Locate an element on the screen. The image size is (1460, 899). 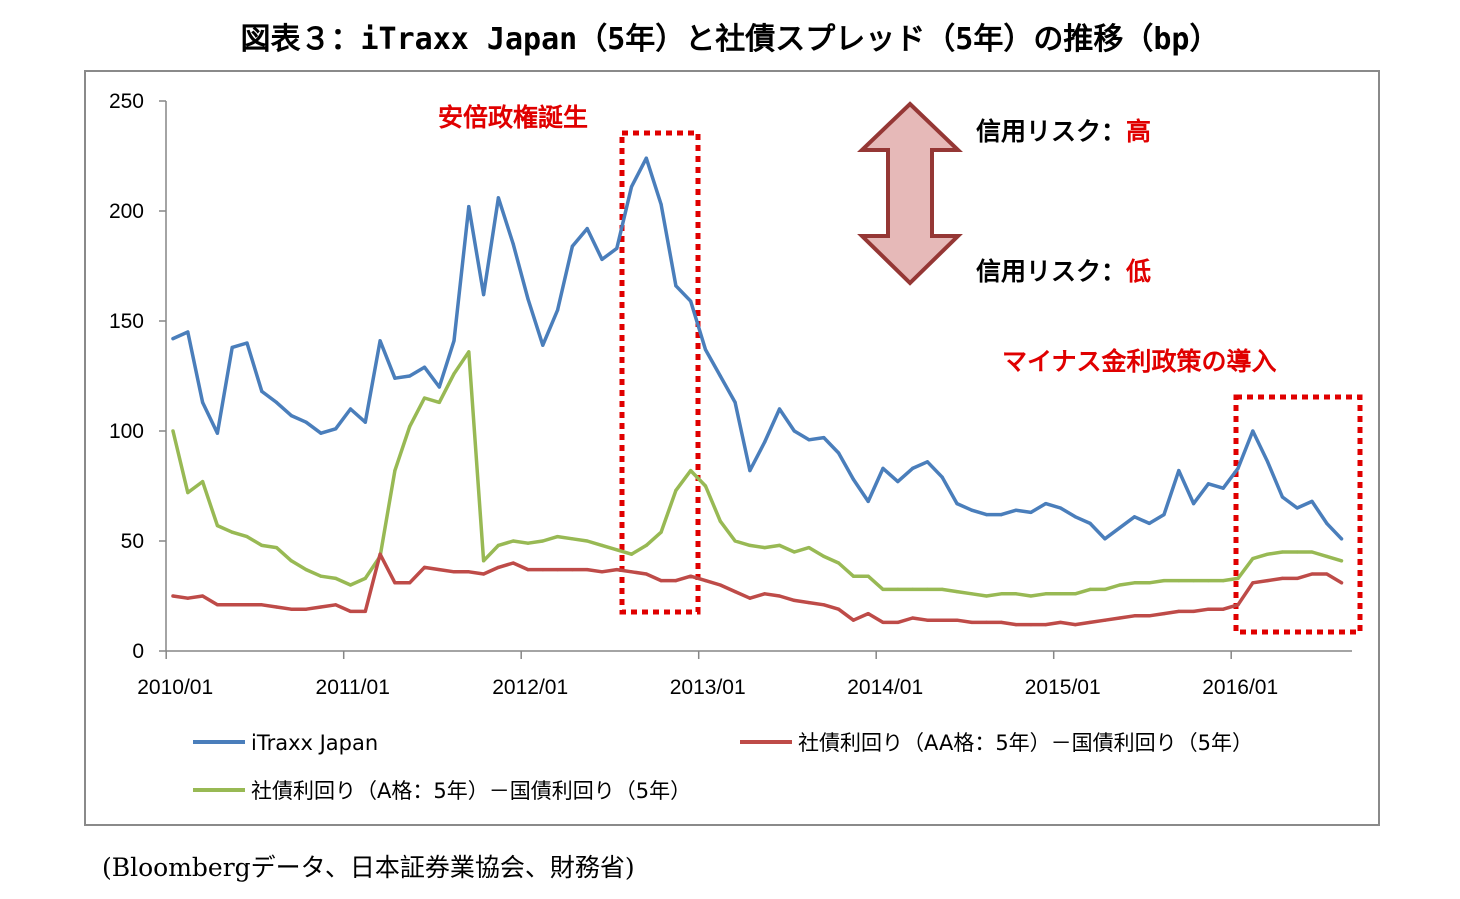
legend-label-2: 社債利回り（AA格：5年）－国債利回り（5年） is located at coordinates (1025, 743).